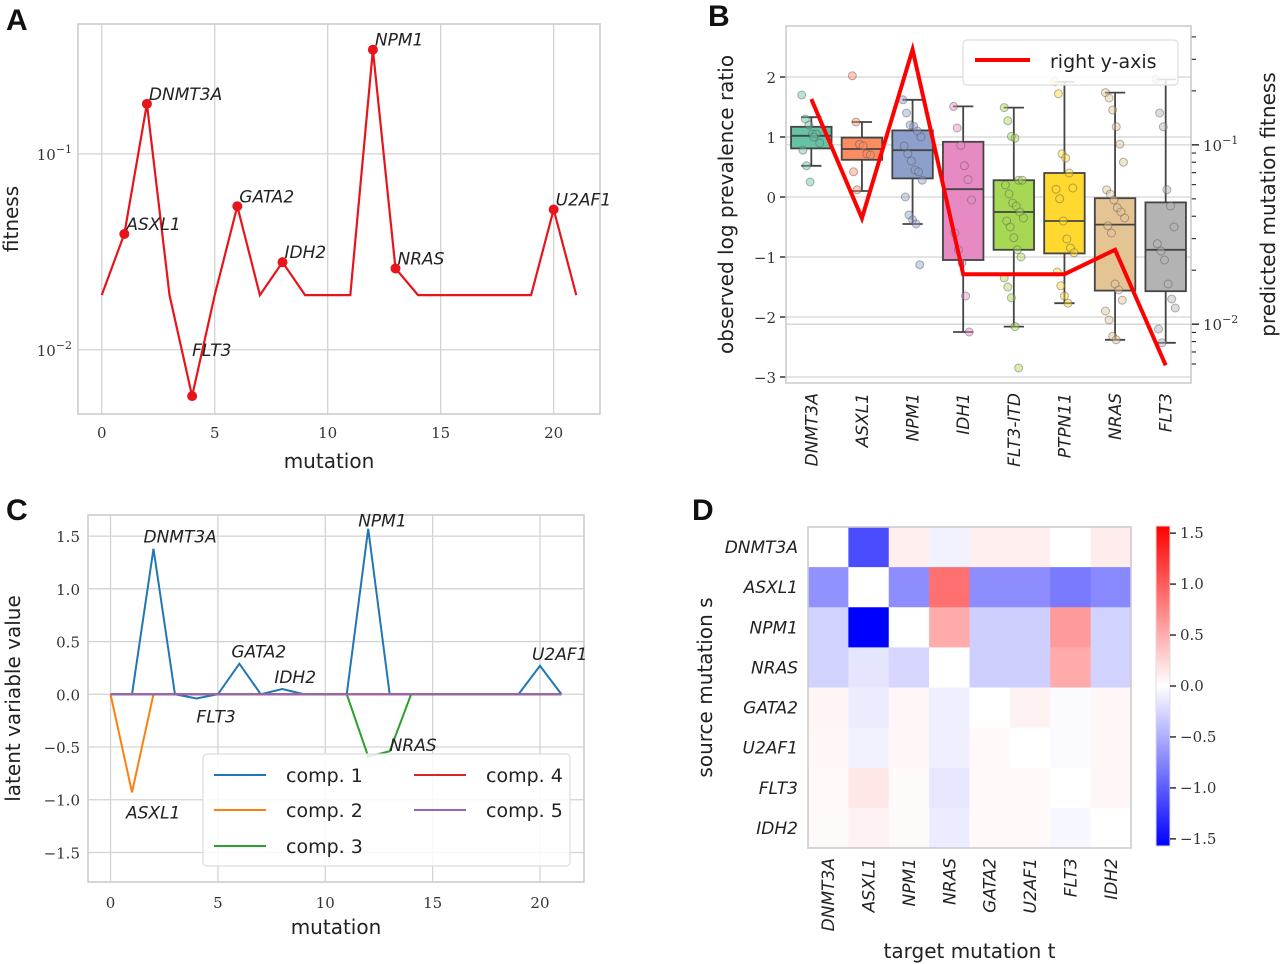 The height and width of the screenshot is (964, 1280). I want to click on d-x-axis-label: target mutation t, so click(970, 951).